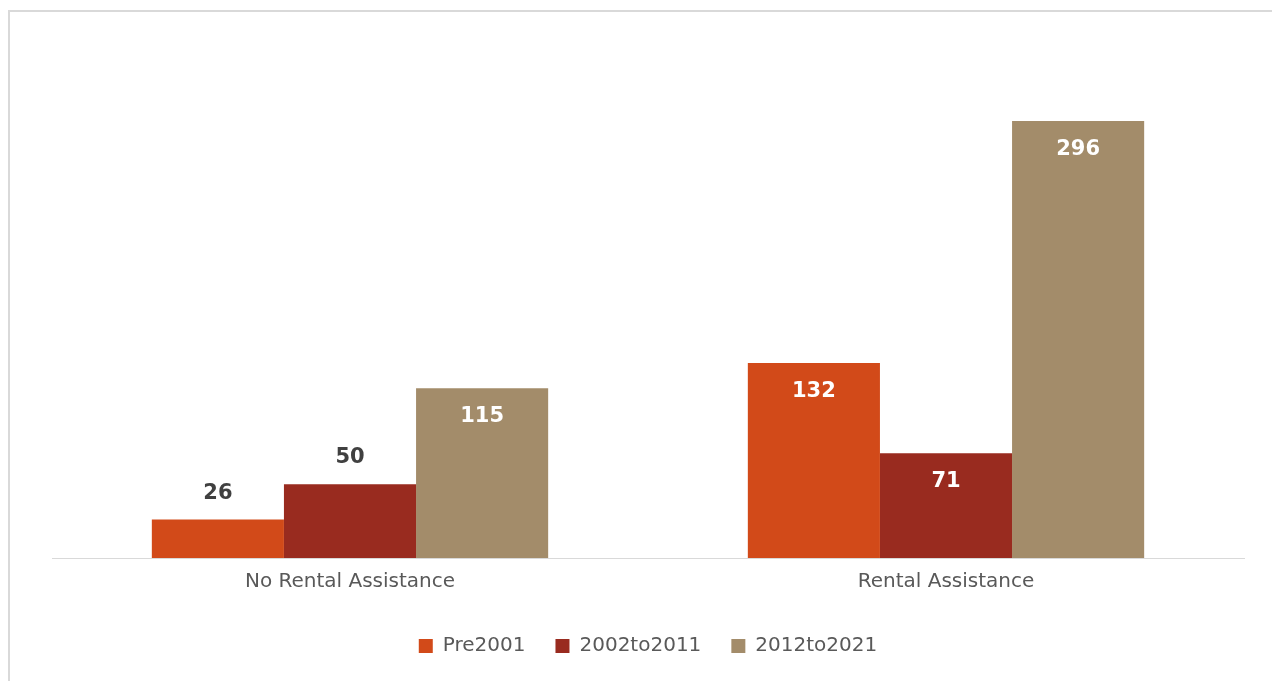 The image size is (1272, 681). Describe the element at coordinates (218, 491) in the screenshot. I see `data-label: 26` at that location.